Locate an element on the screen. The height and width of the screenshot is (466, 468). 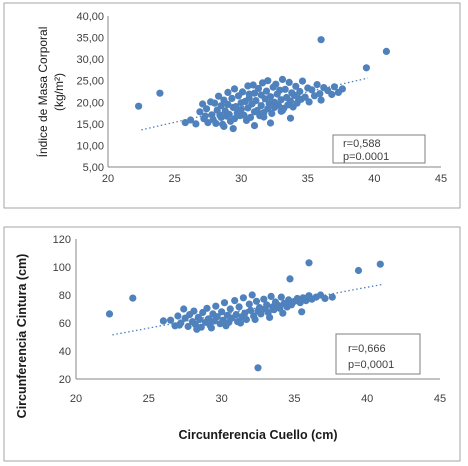
chart1-y-ticks: 5,00 10,00 15,00 20,00 25,00 30,00 35,00 40,00 is located at coordinates (90, 92).